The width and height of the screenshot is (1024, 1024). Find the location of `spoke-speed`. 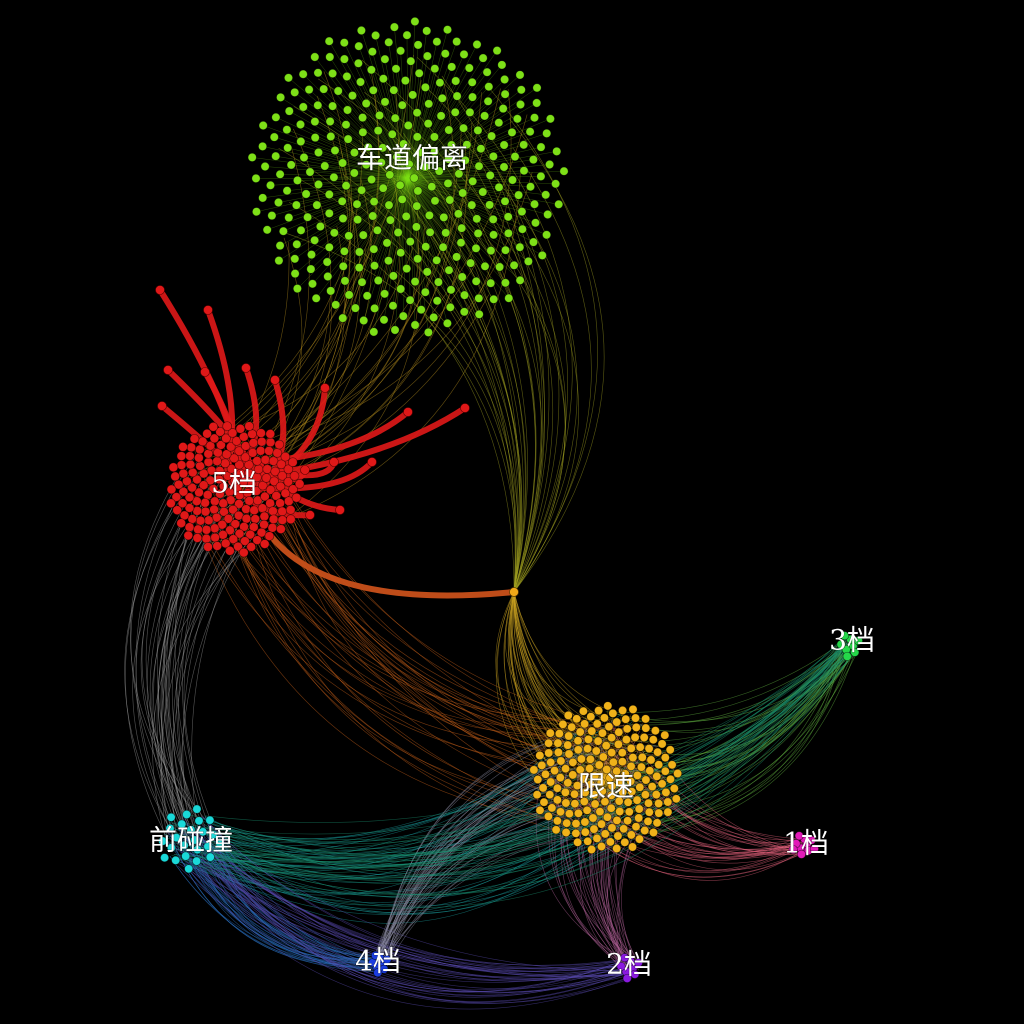

spoke-speed is located at coordinates (592, 764).